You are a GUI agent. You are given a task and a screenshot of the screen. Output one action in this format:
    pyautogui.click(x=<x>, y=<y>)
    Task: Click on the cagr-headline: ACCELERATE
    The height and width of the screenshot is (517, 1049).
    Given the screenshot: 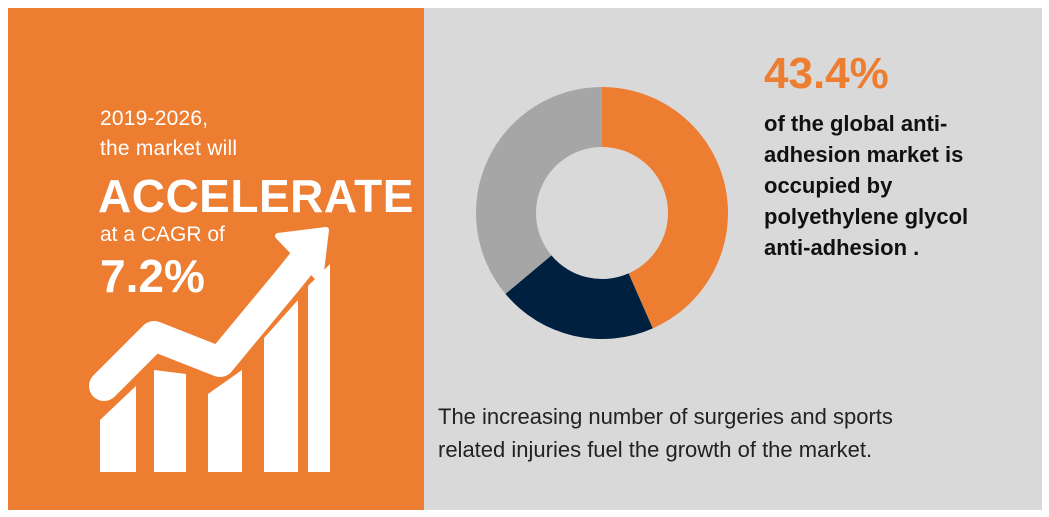 What is the action you would take?
    pyautogui.click(x=256, y=196)
    